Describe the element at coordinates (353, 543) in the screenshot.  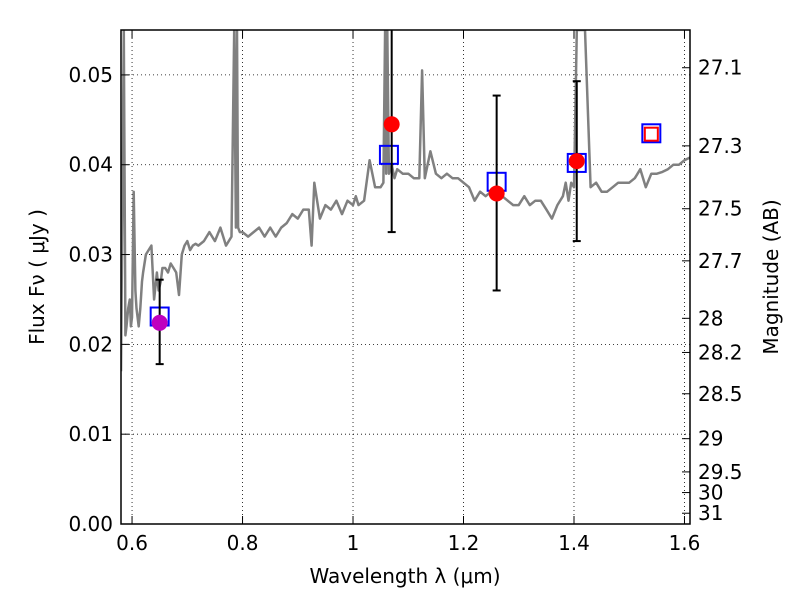
I see `x-tick-label: 1` at that location.